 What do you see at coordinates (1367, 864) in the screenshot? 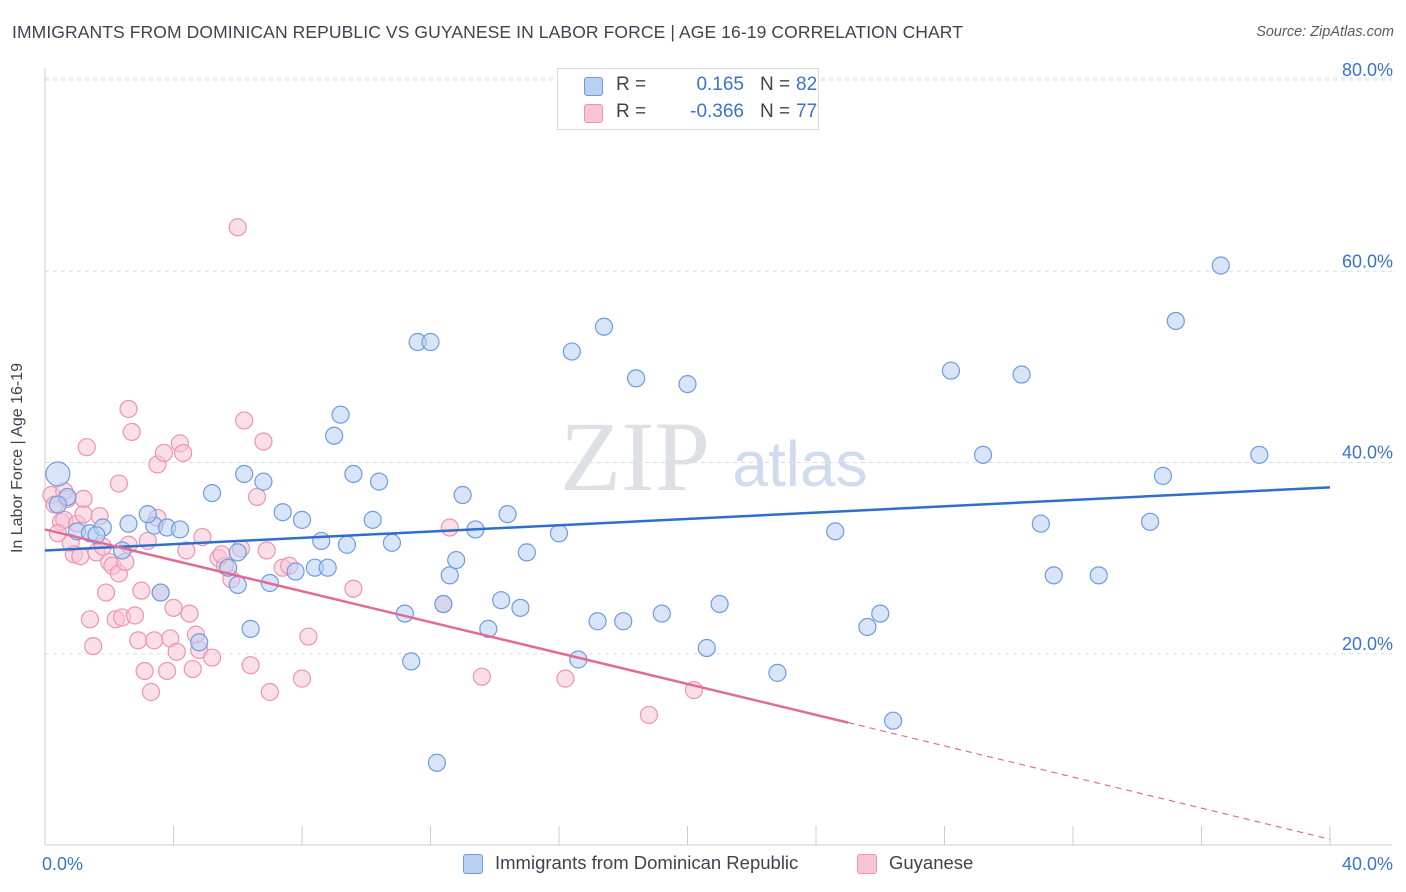
I see `x-tick-label: 40.0%` at bounding box center [1367, 864].